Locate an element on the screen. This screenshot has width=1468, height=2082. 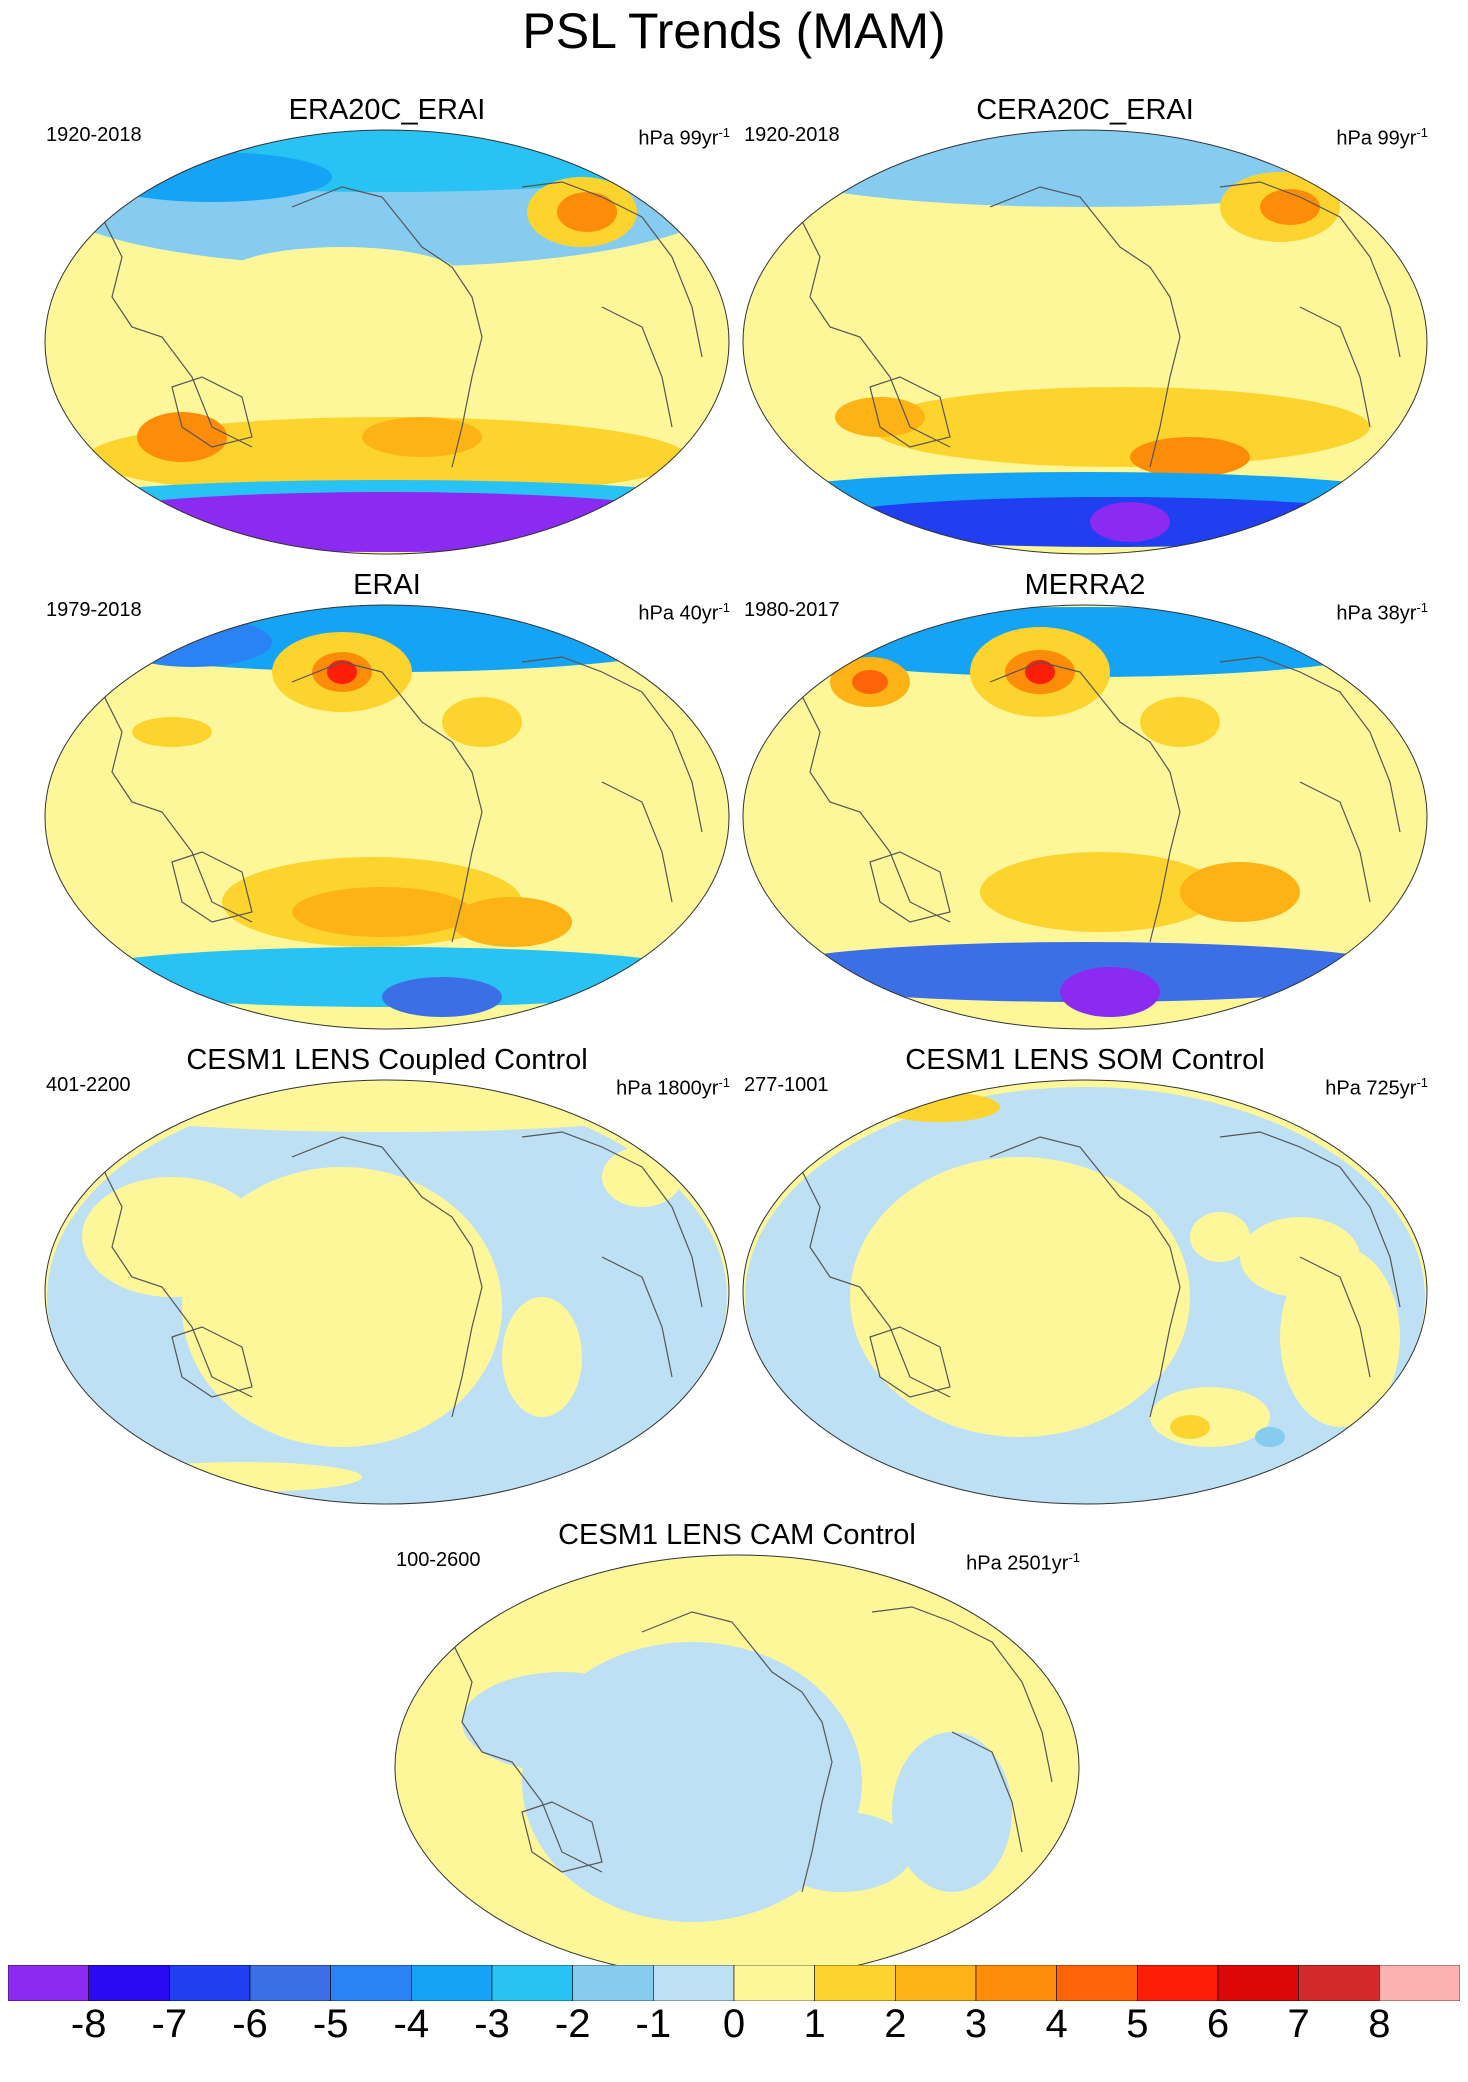
colorbar-tick-label: -7 is located at coordinates (169, 2024).